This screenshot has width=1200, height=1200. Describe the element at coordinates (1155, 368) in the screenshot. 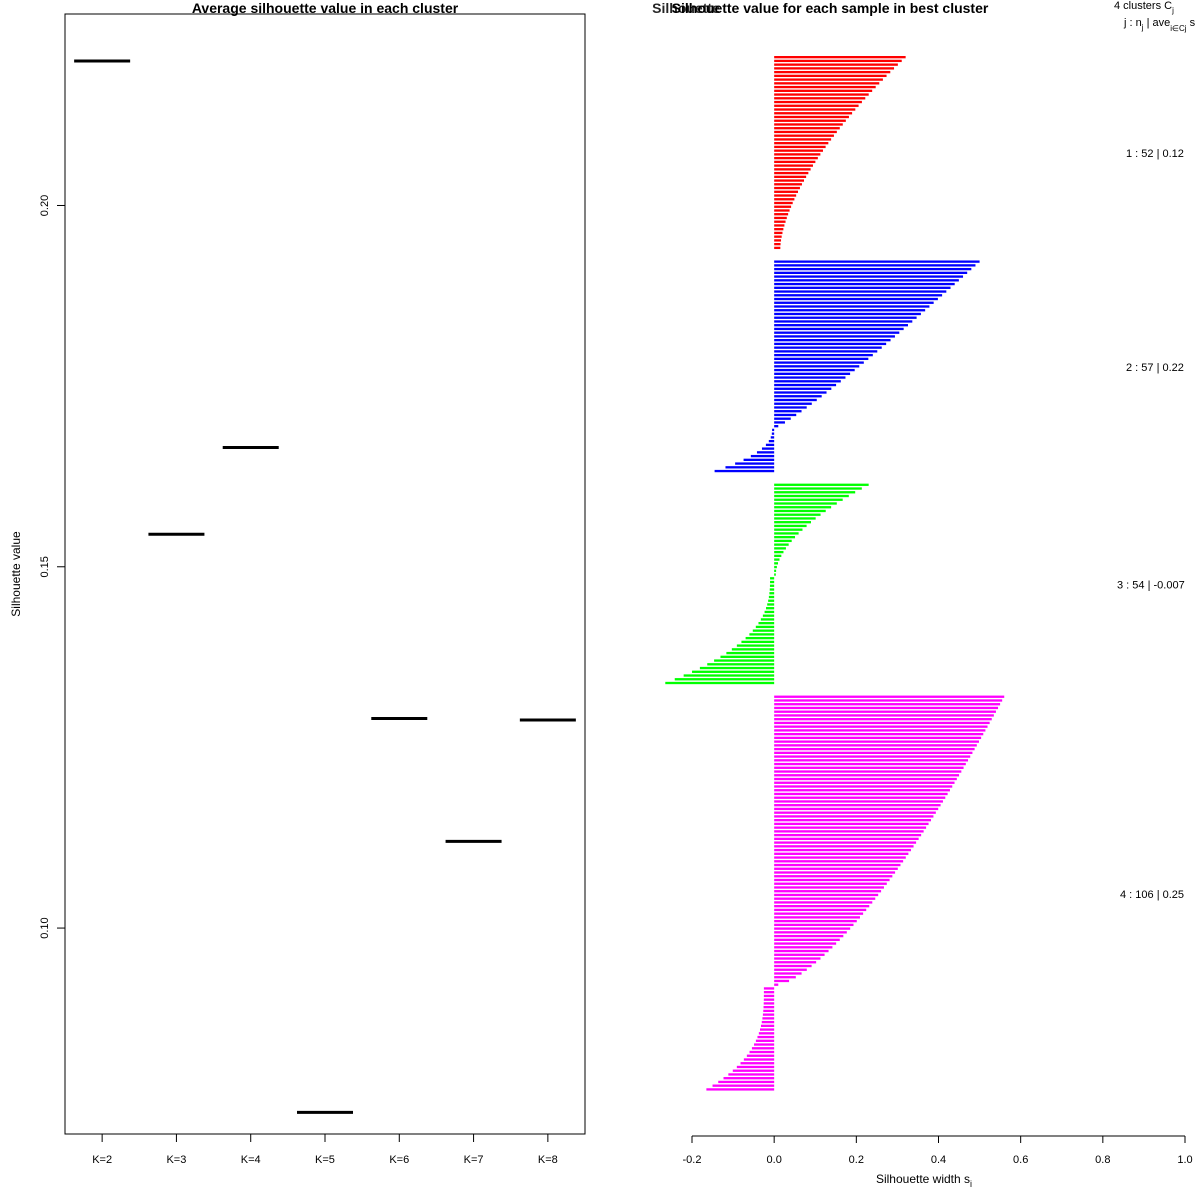

I see `cluster-label-2: 2 : 57 | 0.22` at that location.